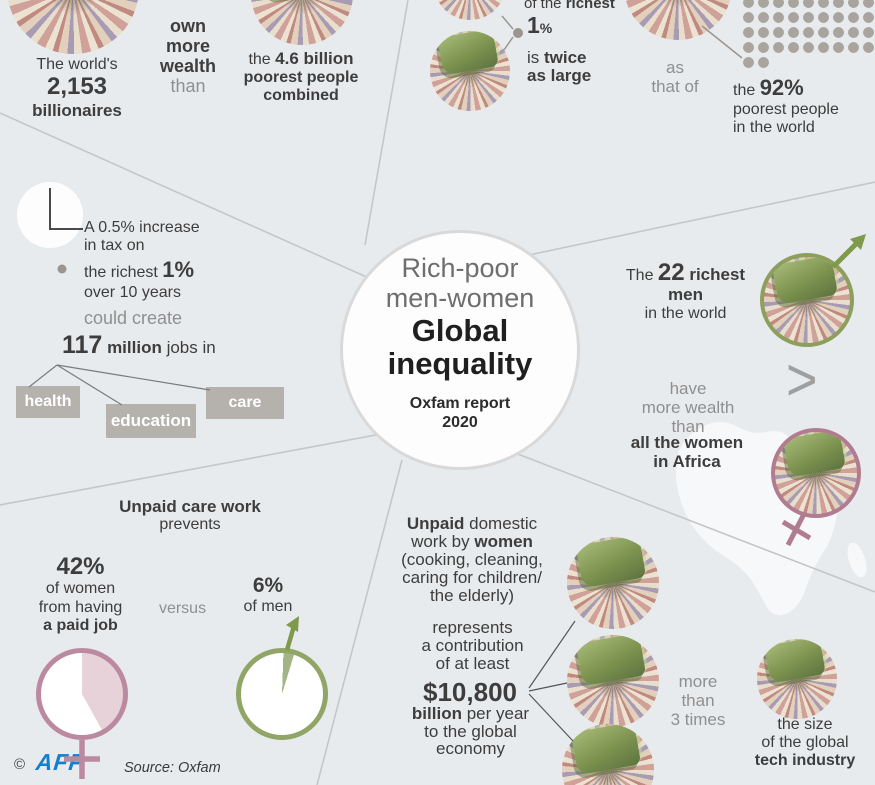 The width and height of the screenshot is (875, 785). I want to click on could-create-text: could create, so click(133, 318).